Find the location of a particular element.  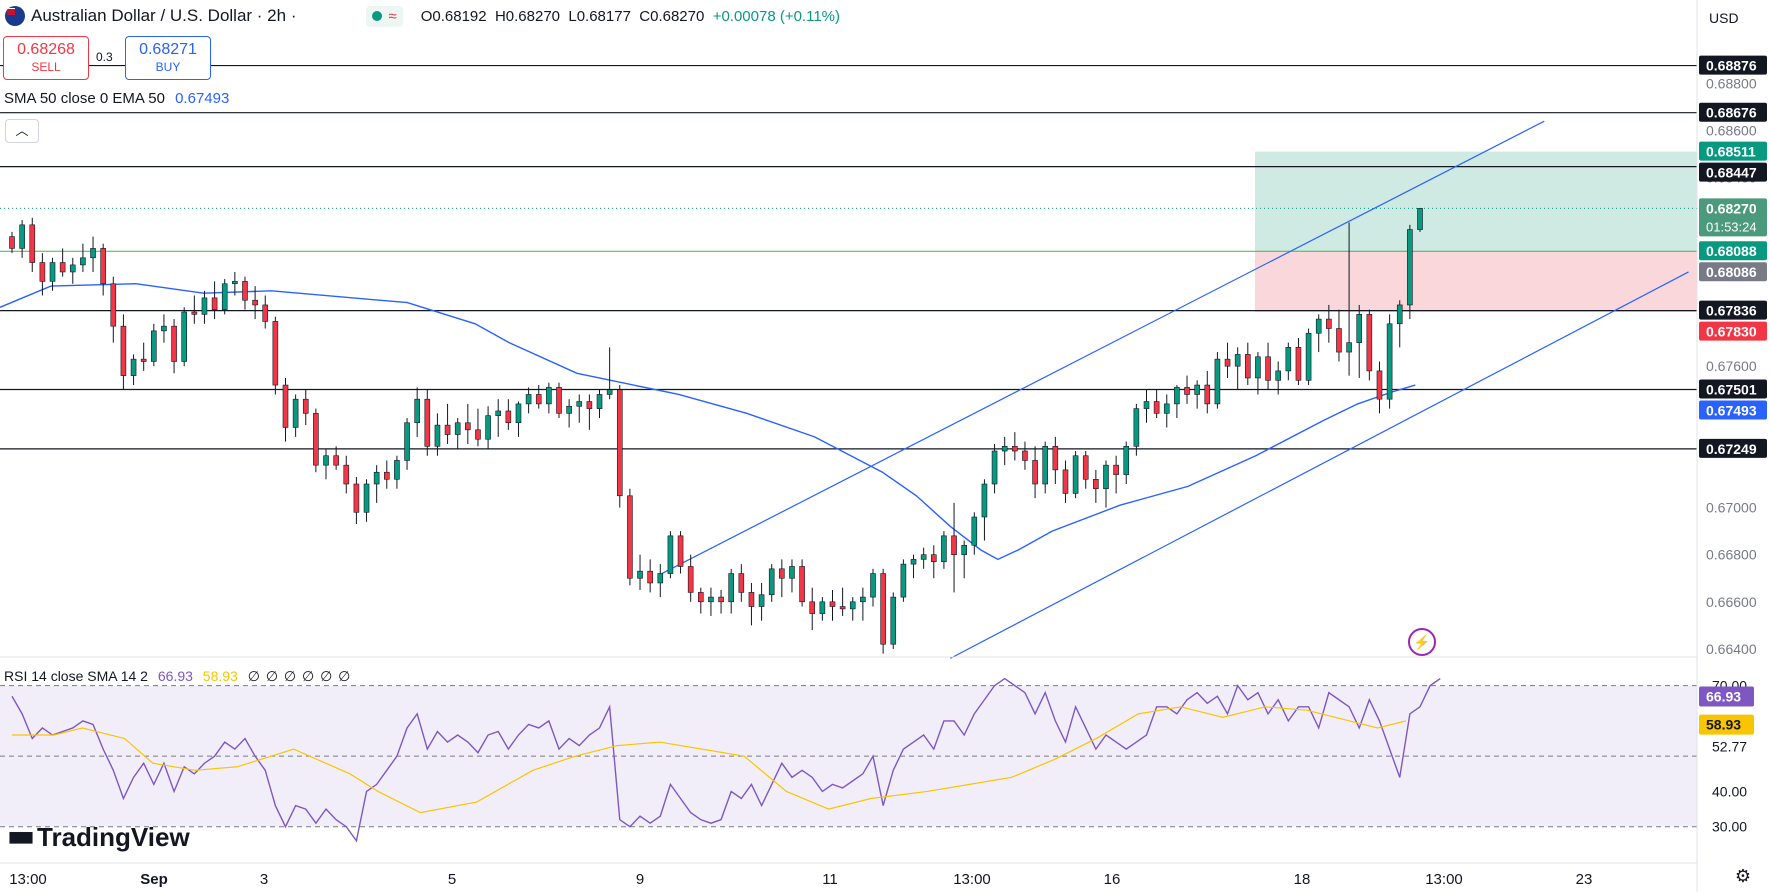

rsi-label: RSI 14 close SMA 14 2 is located at coordinates (76, 676).